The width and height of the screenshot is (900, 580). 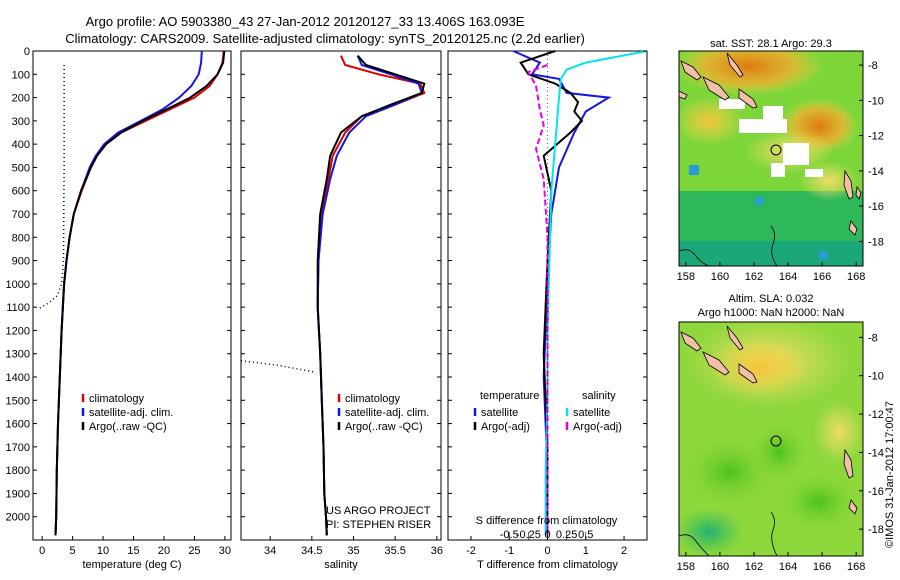 What do you see at coordinates (686, 277) in the screenshot?
I see `sst-map-lon-label-0: 158` at bounding box center [686, 277].